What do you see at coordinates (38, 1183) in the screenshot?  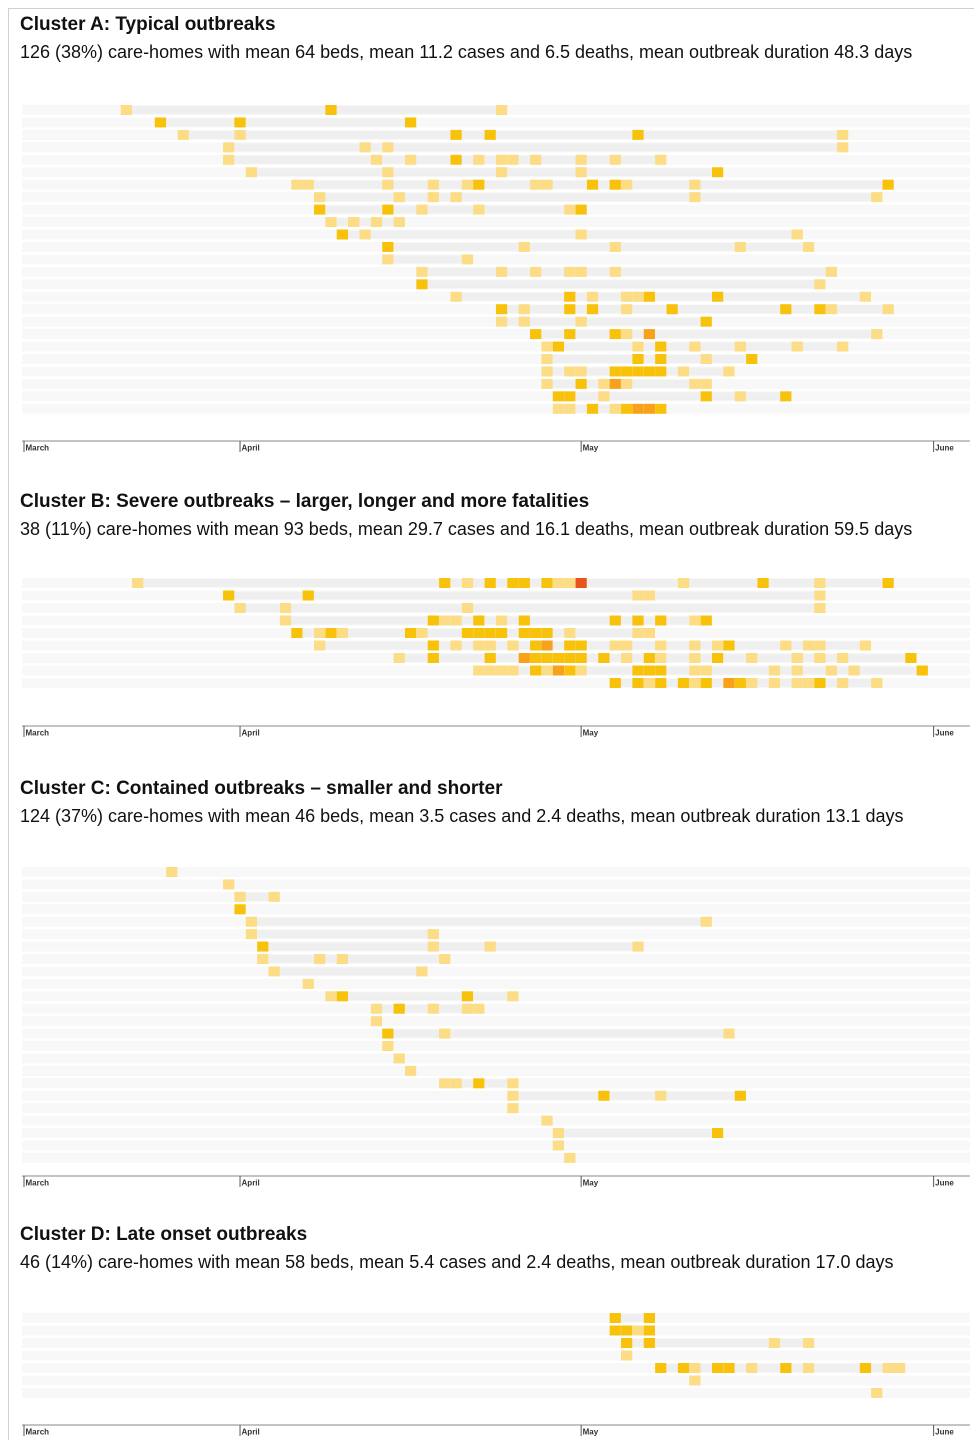 I see `x-tick-label: March` at bounding box center [38, 1183].